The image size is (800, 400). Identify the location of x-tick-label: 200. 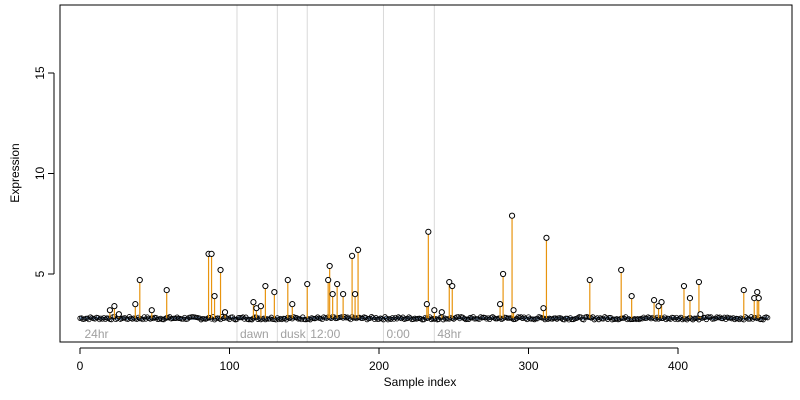
(379, 366).